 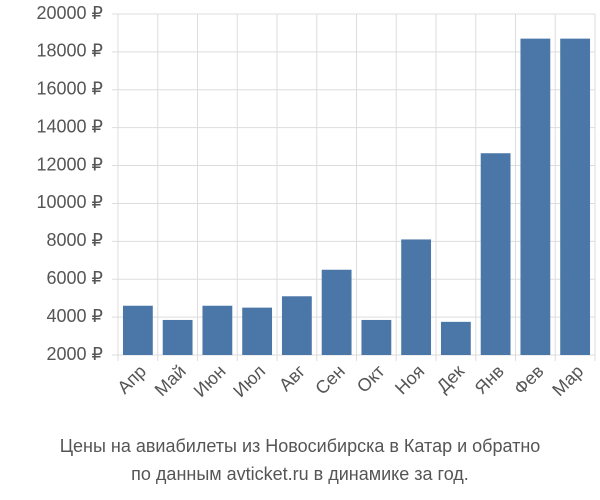 I want to click on y-tick-label: 16000 ₽, so click(x=69, y=89).